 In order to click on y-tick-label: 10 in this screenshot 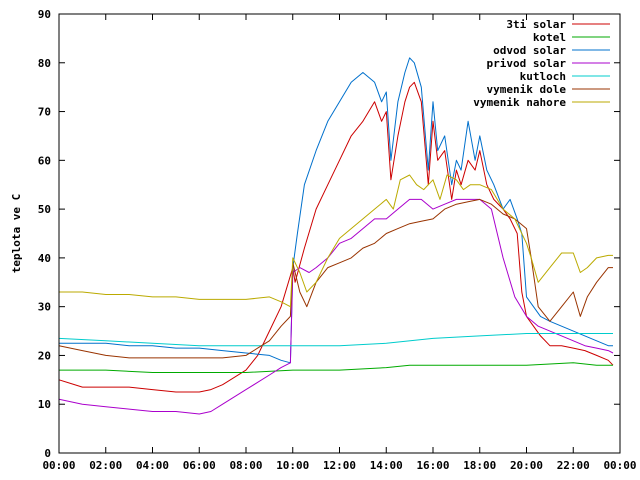, I will do `click(44, 404)`.